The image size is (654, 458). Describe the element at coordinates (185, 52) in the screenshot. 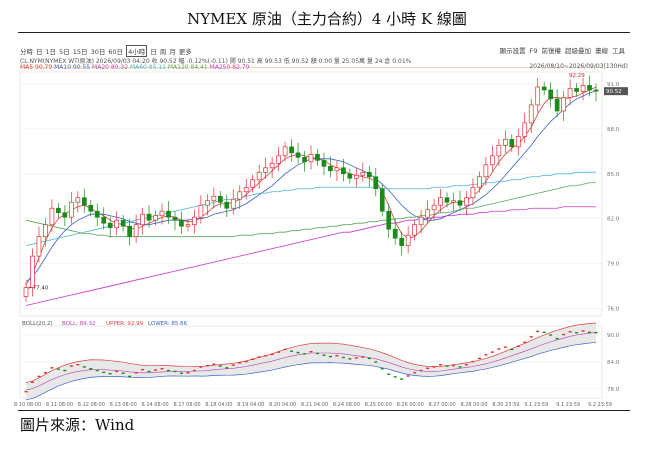

I see `period-tab-11: 更多` at that location.